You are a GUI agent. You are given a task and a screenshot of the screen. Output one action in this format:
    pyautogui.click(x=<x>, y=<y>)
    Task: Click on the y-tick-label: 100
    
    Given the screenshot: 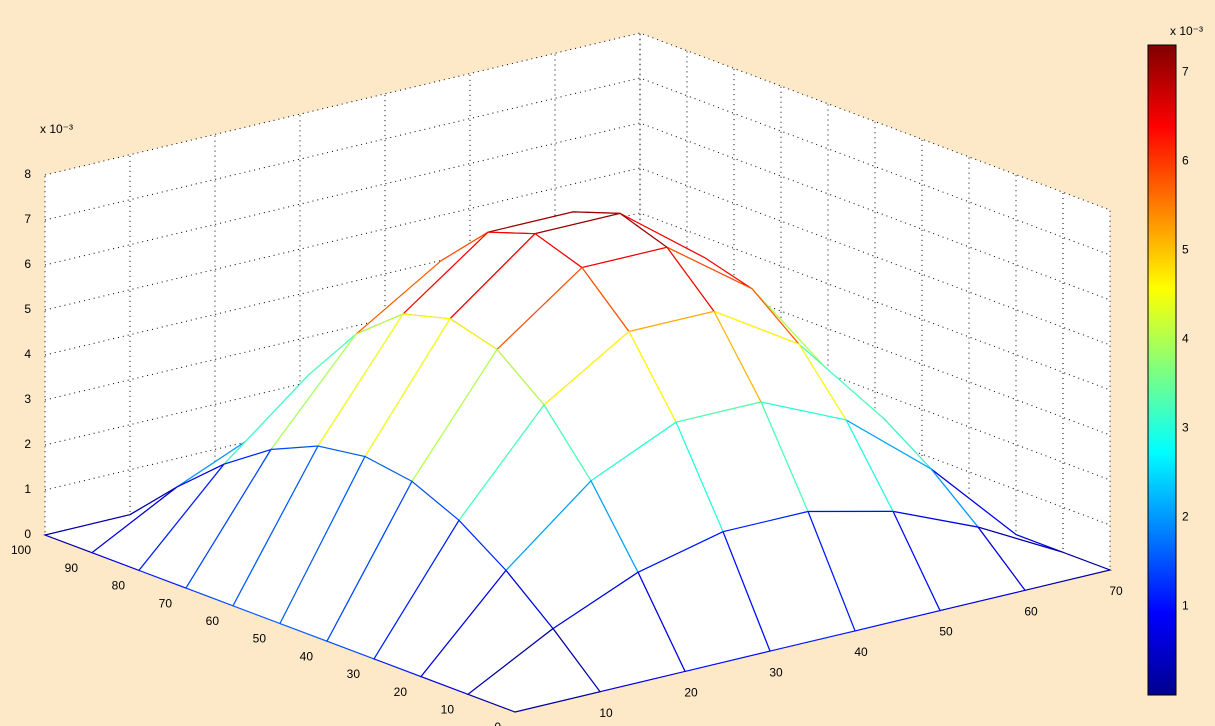 What is the action you would take?
    pyautogui.click(x=21, y=550)
    